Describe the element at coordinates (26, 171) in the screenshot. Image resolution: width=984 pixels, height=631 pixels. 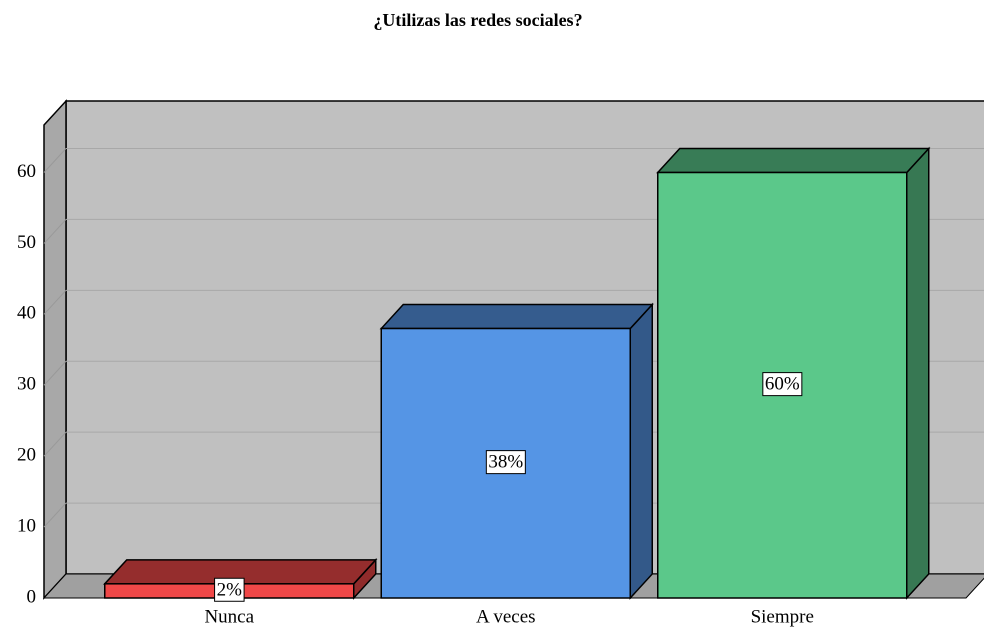
I see `y-tick-label: 60` at that location.